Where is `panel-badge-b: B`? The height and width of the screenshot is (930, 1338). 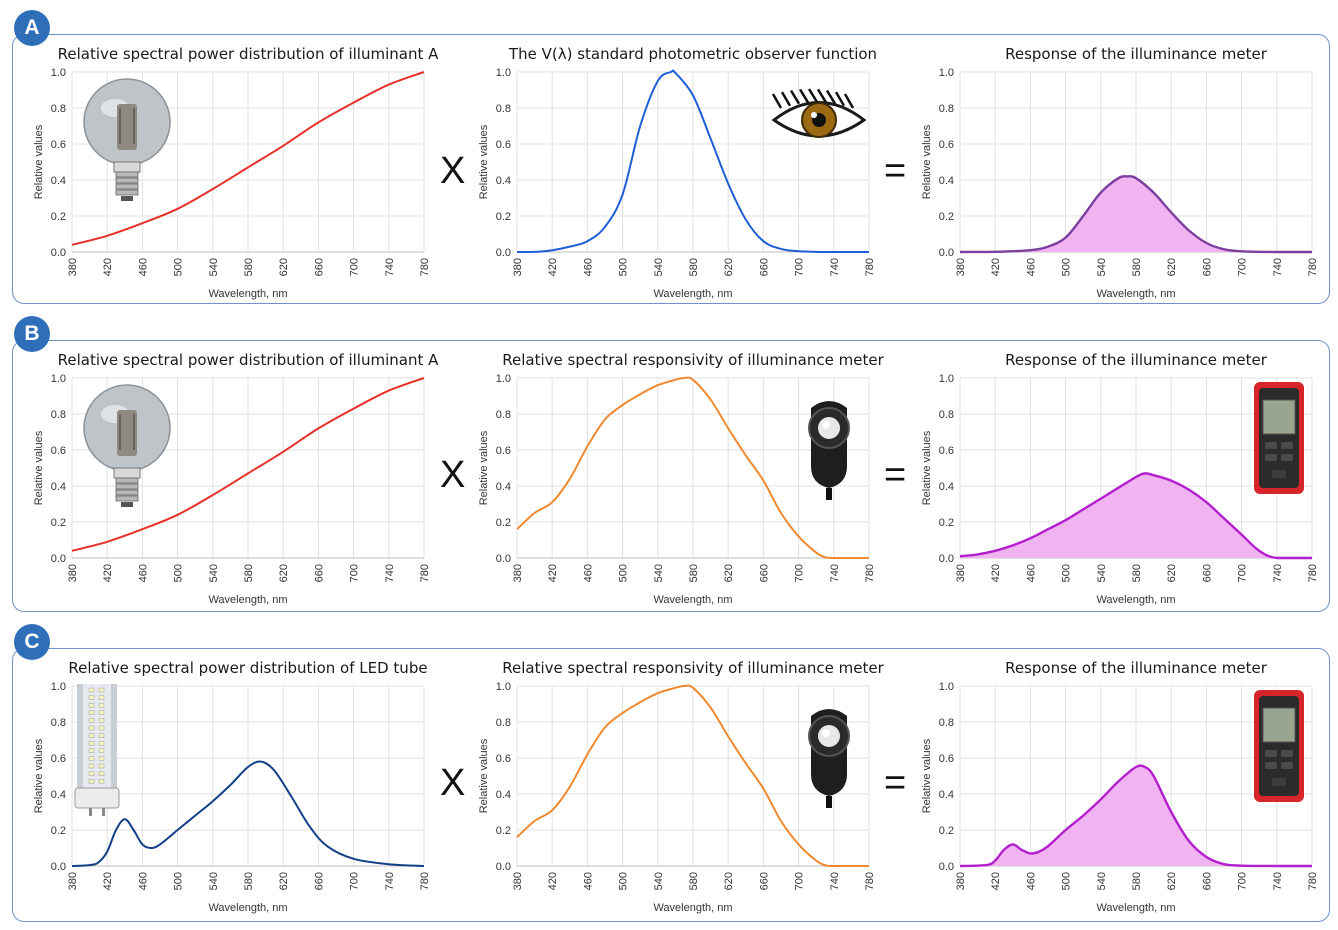
panel-badge-b: B is located at coordinates (32, 334).